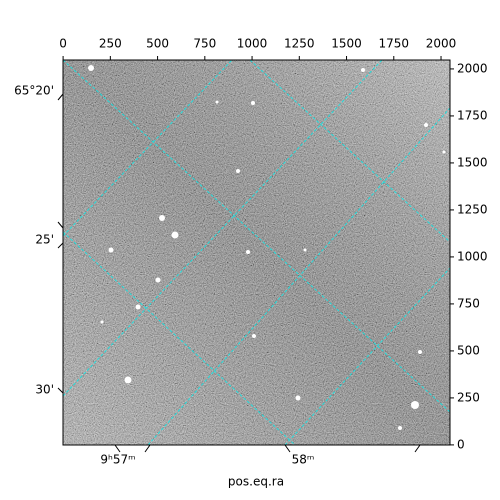 The height and width of the screenshot is (500, 500). Describe the element at coordinates (303, 460) in the screenshot. I see `ra-label: 58ᵐ` at that location.